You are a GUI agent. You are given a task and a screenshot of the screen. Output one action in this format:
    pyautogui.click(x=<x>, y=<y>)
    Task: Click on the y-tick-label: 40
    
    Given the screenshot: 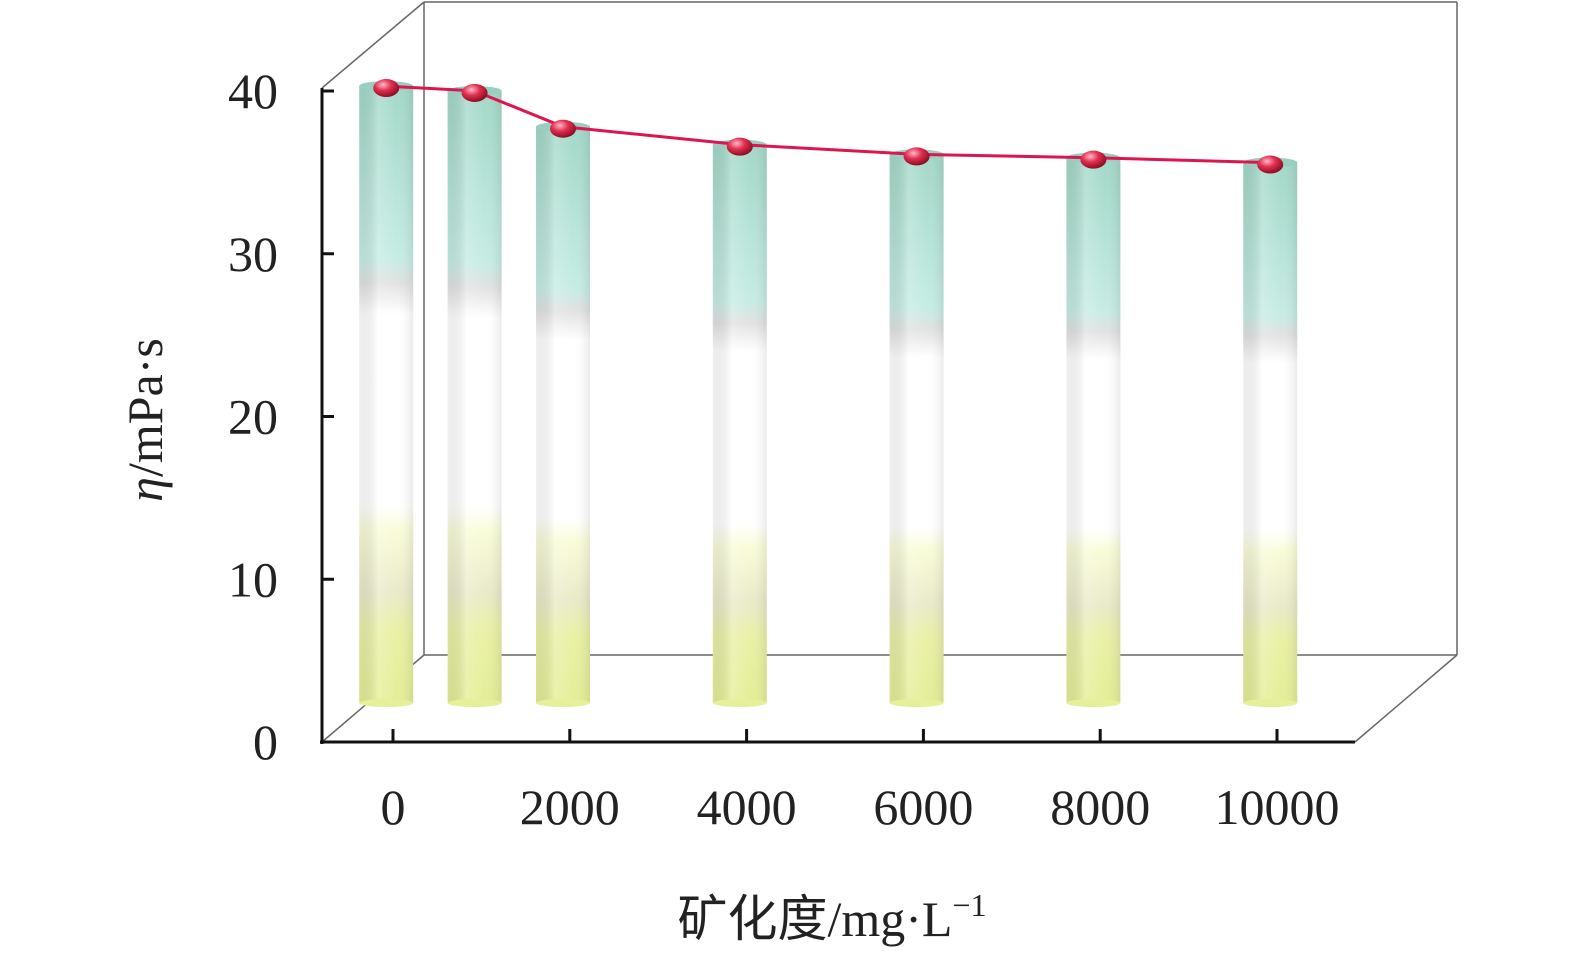 What is the action you would take?
    pyautogui.click(x=253, y=91)
    